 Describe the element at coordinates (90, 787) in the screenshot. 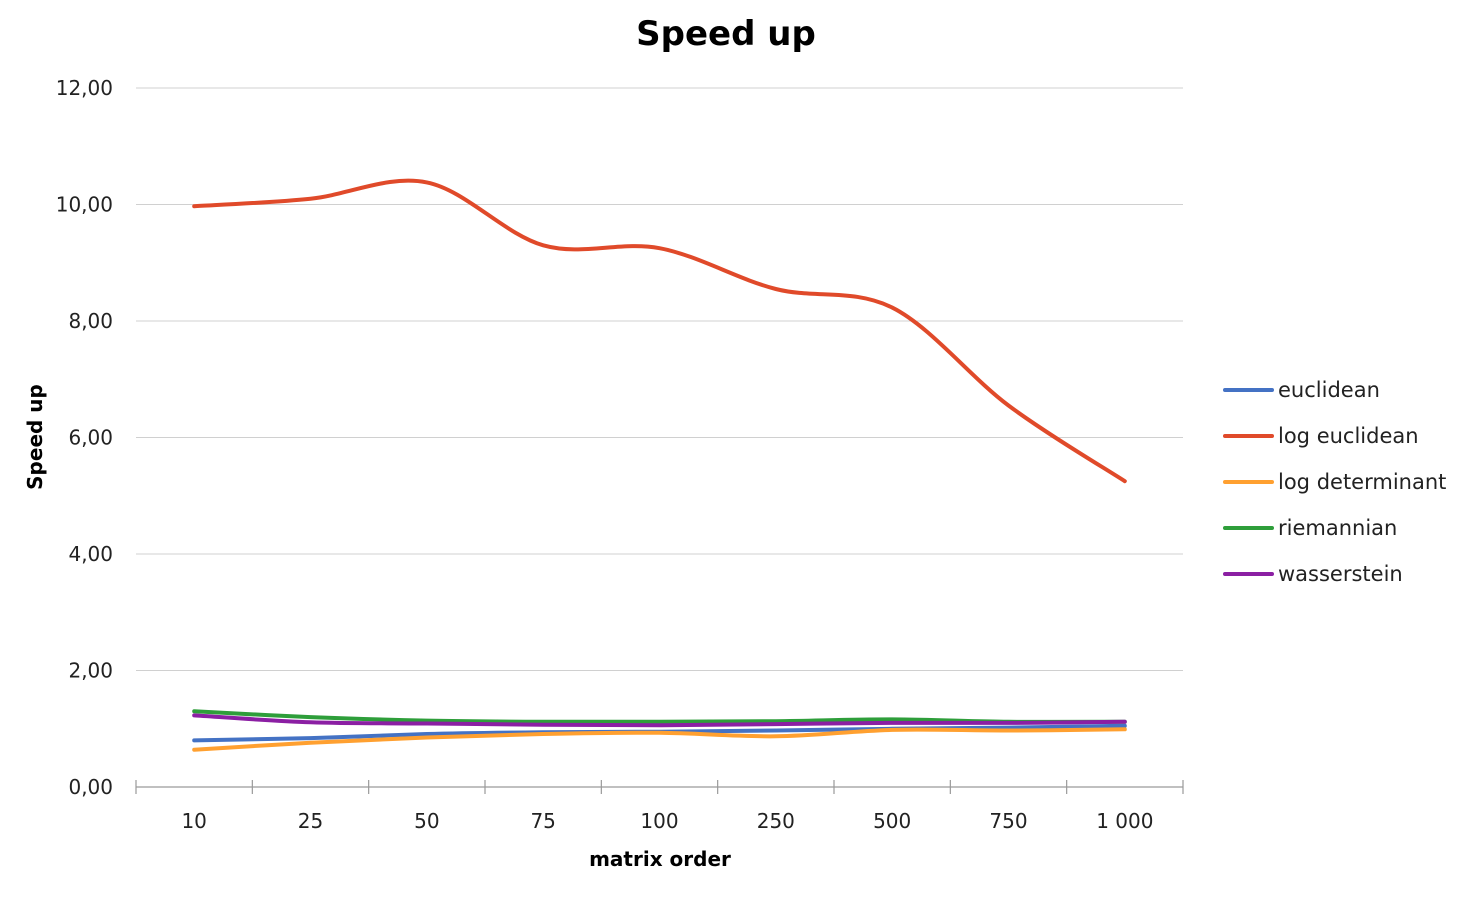

I see `y-tick-label: 0,00` at that location.